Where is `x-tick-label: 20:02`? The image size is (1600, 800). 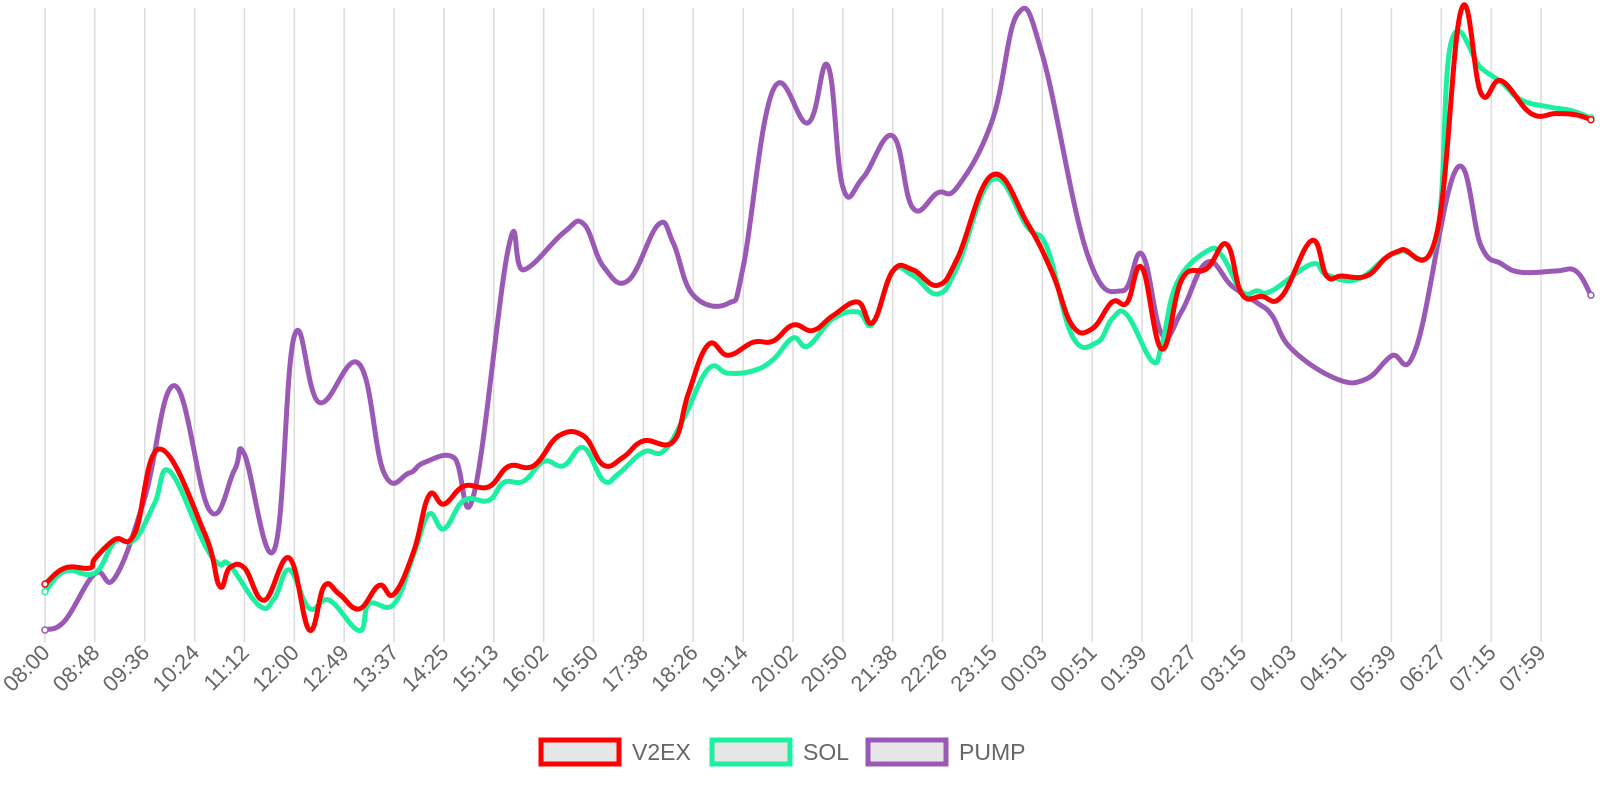
x-tick-label: 20:02 is located at coordinates (774, 668).